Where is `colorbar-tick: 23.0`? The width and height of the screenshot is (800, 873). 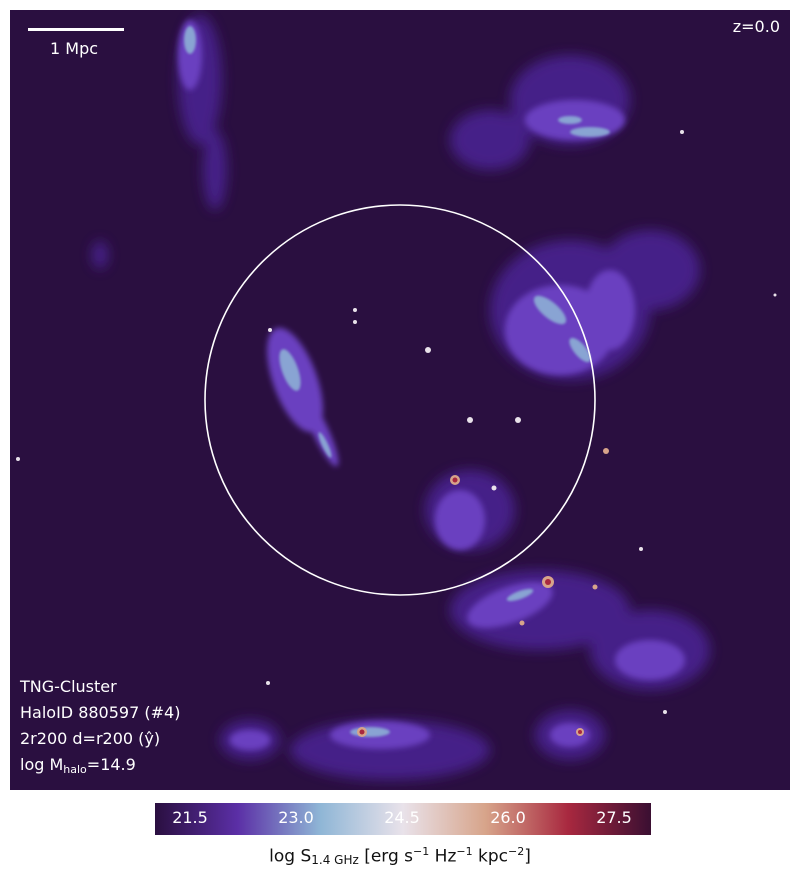 colorbar-tick: 23.0 is located at coordinates (296, 817).